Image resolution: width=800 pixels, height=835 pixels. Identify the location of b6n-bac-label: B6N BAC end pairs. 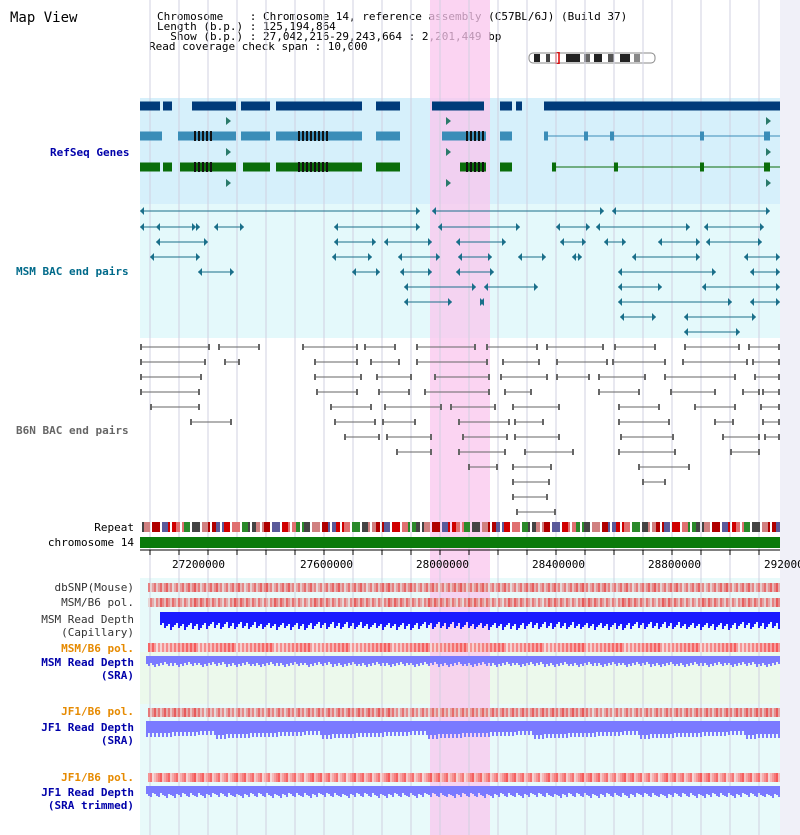
(72, 430).